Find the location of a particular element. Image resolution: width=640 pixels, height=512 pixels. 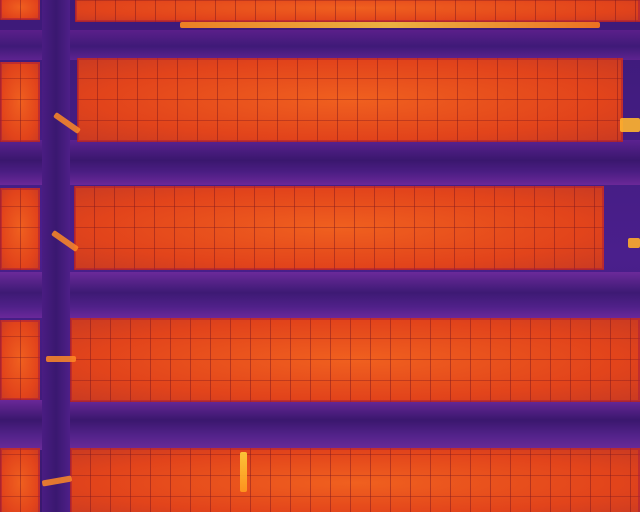

support-rail is located at coordinates (56, 256).